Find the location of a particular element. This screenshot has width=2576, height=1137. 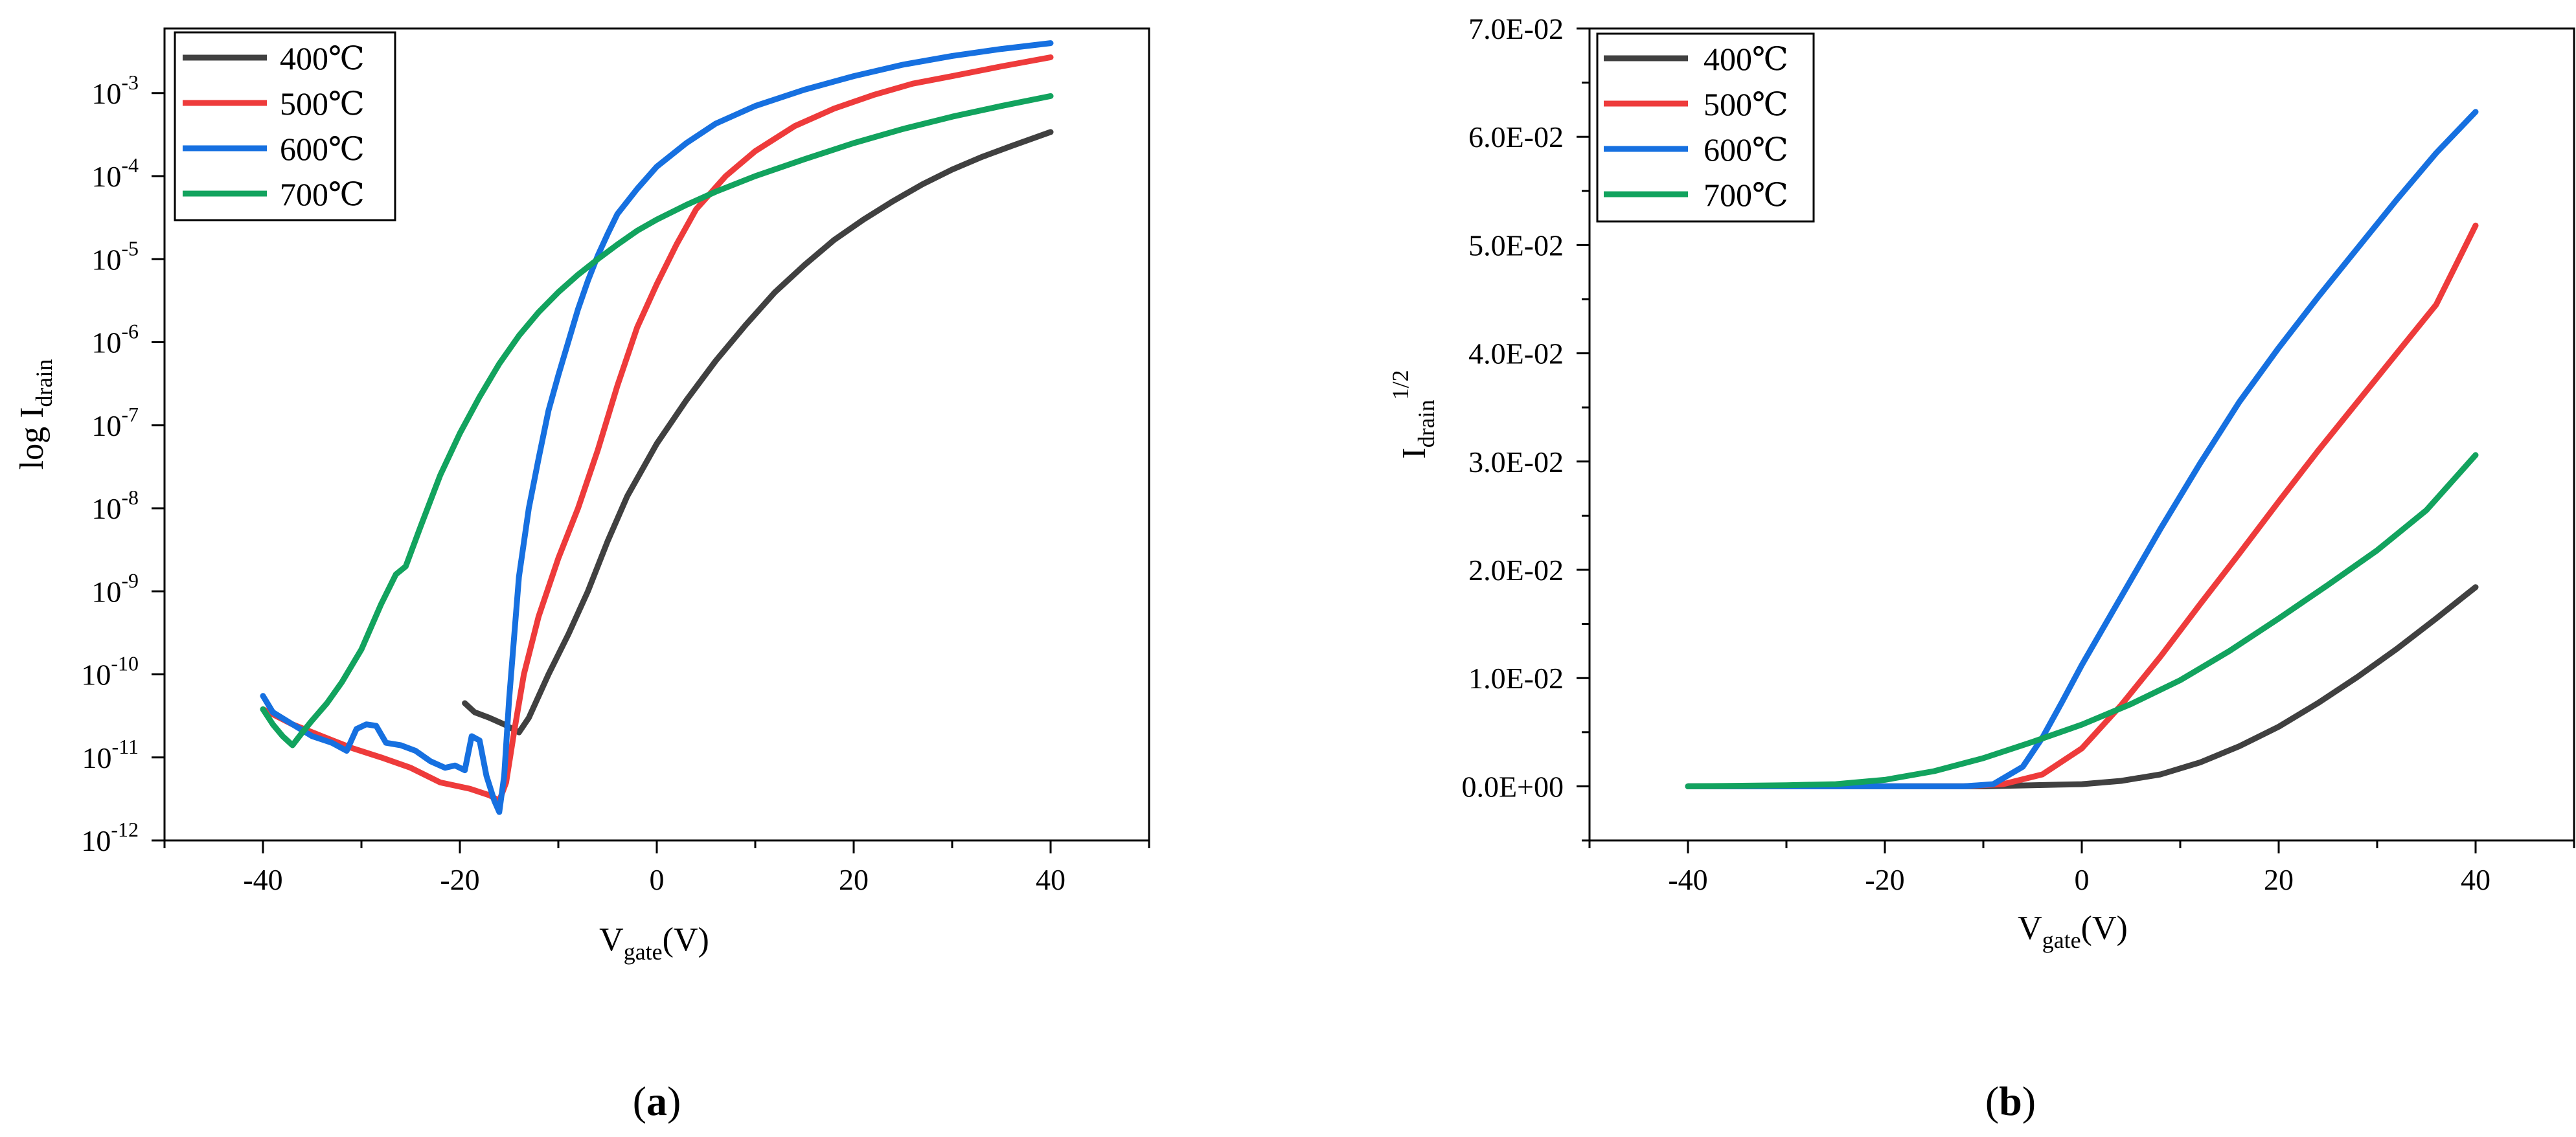

panel-b-x-tick-label: 0 is located at coordinates (2082, 879).